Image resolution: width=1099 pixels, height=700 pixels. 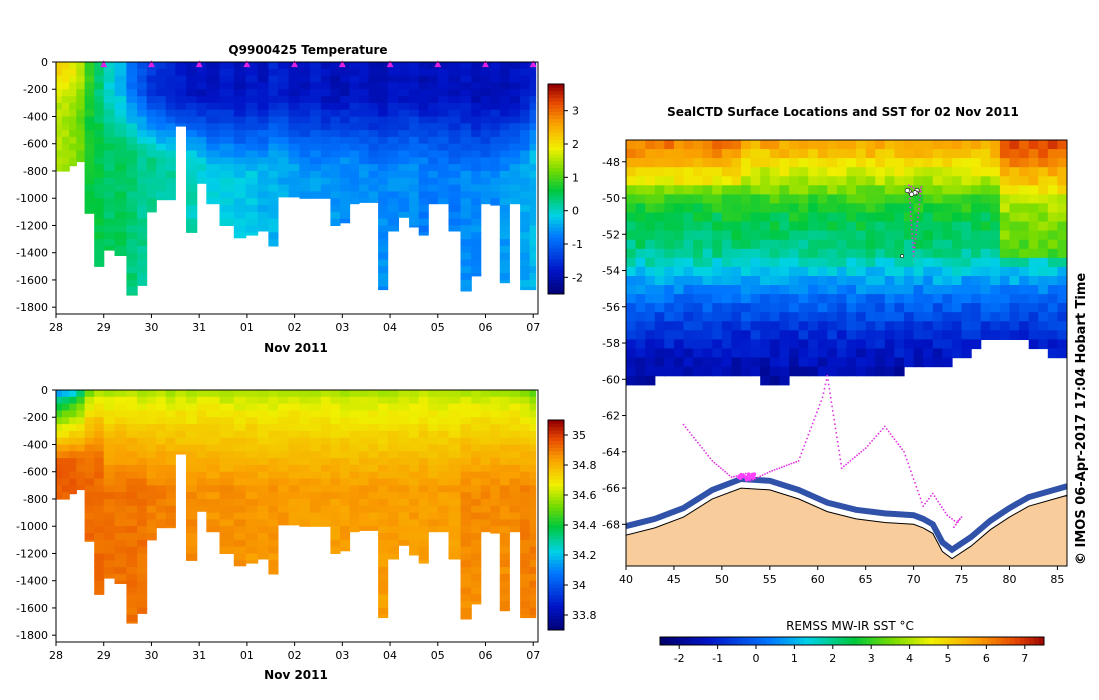 I want to click on y-tick-label: -600, so click(x=35, y=472).